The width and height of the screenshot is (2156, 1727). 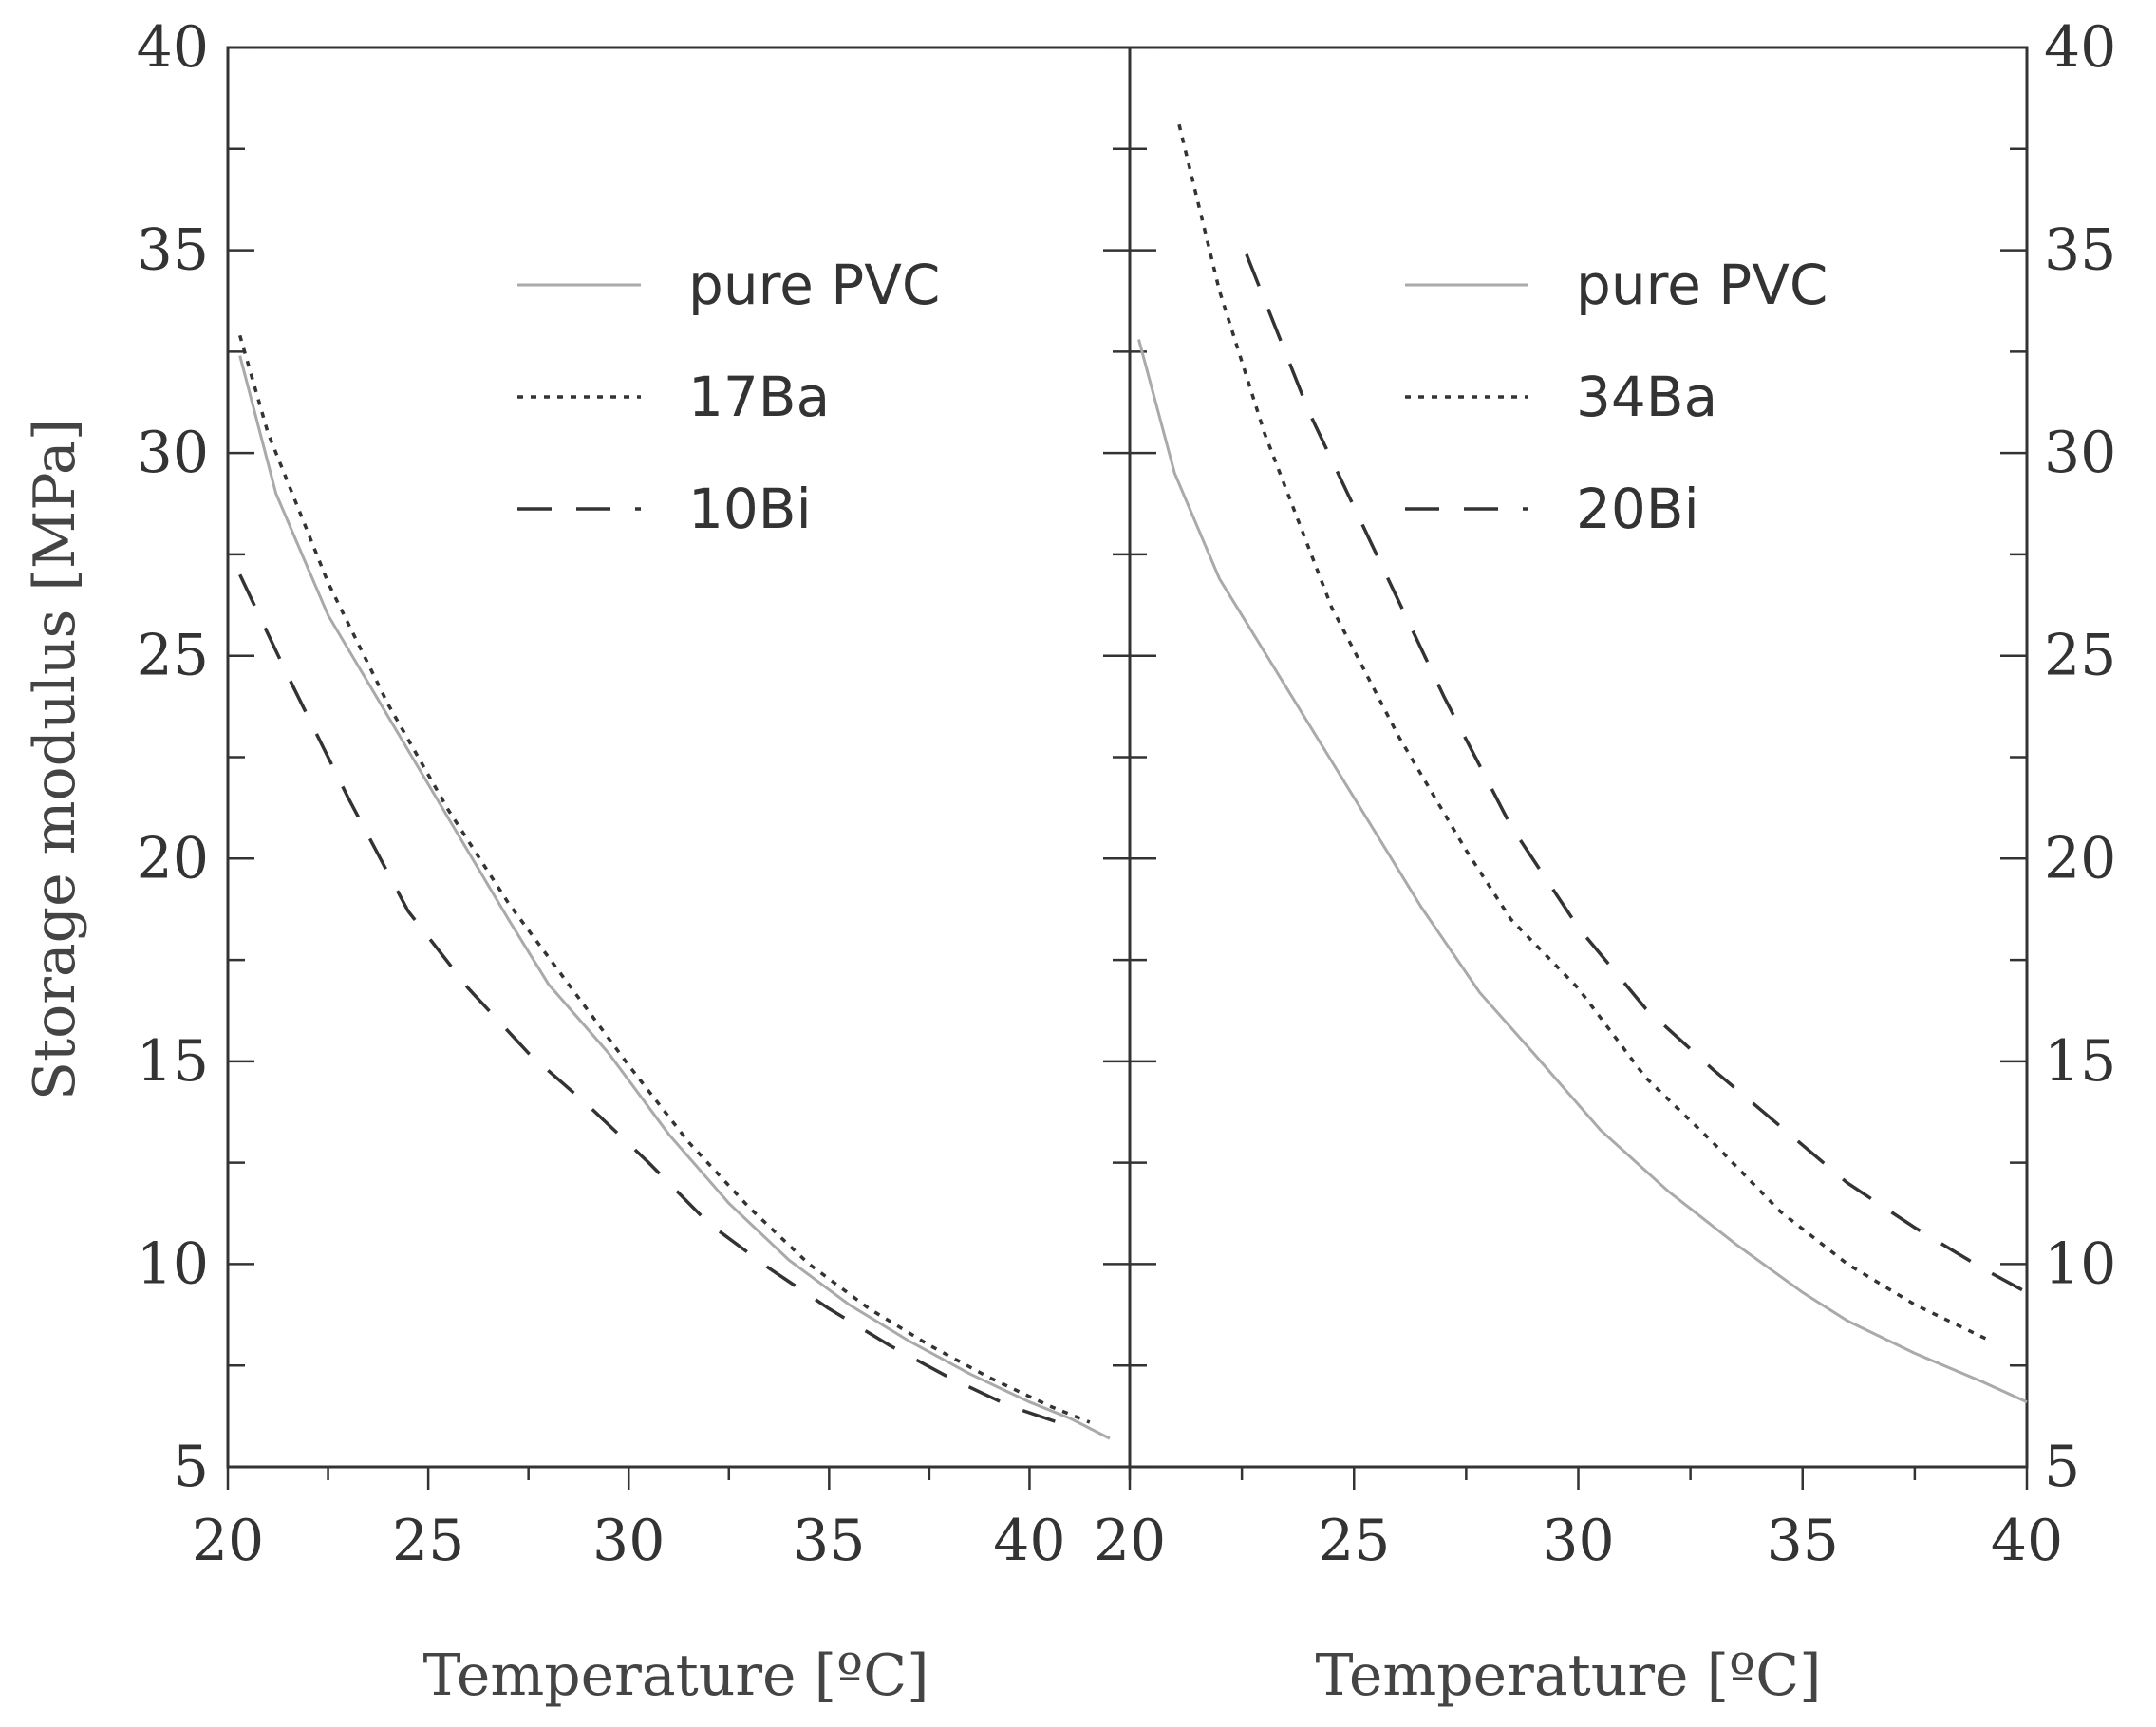 I want to click on left-x-tick-label: 40, so click(x=1029, y=1541).